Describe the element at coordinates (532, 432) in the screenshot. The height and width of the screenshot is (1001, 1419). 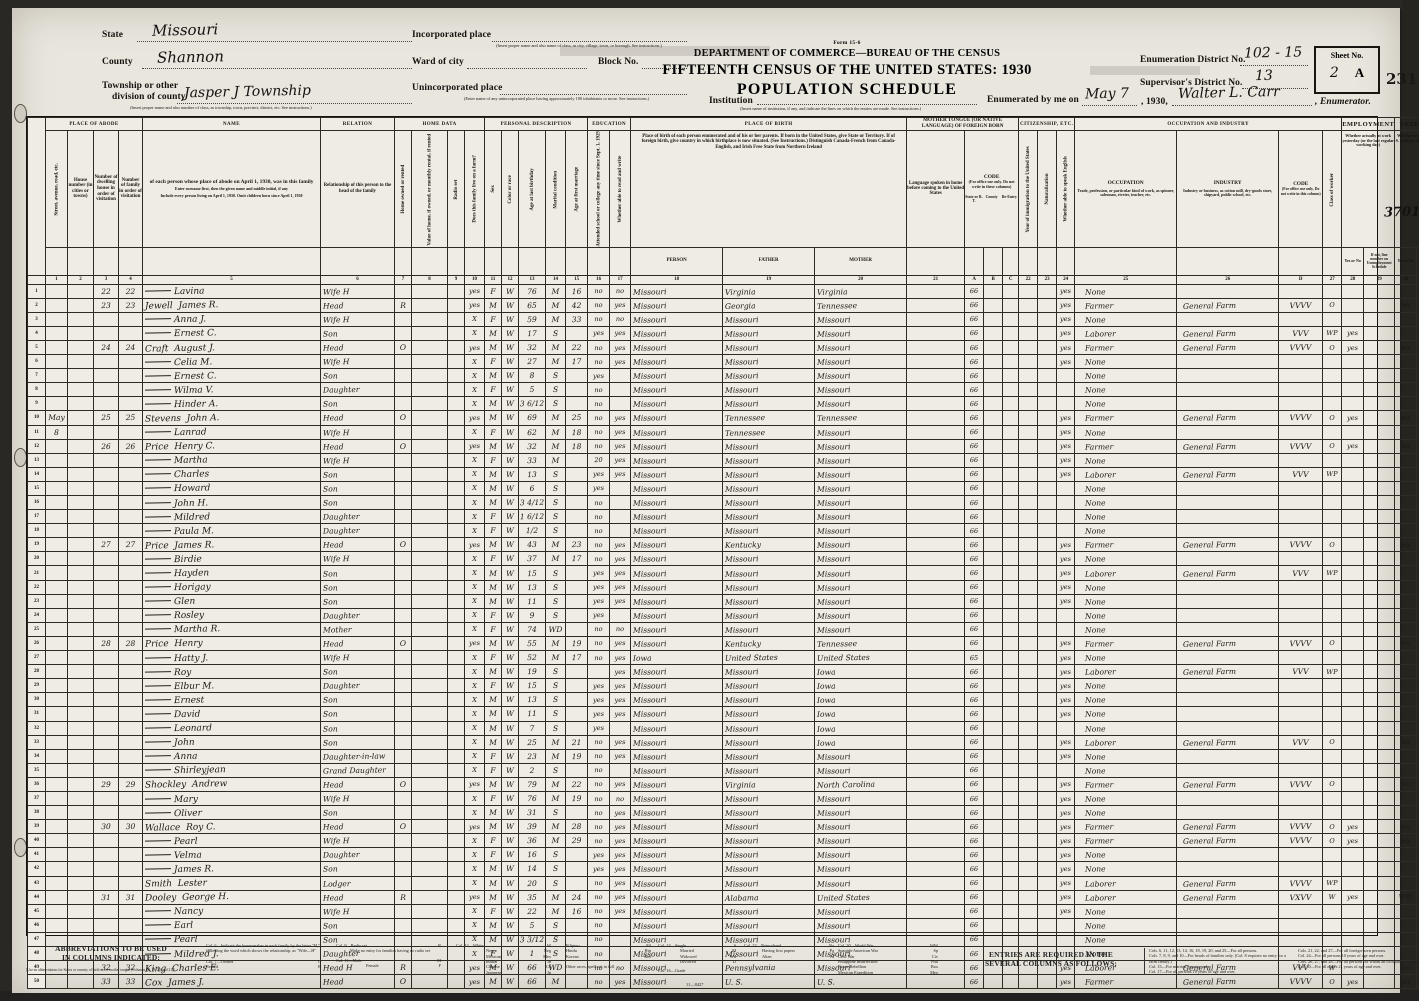
I see `cell-age: 62` at that location.